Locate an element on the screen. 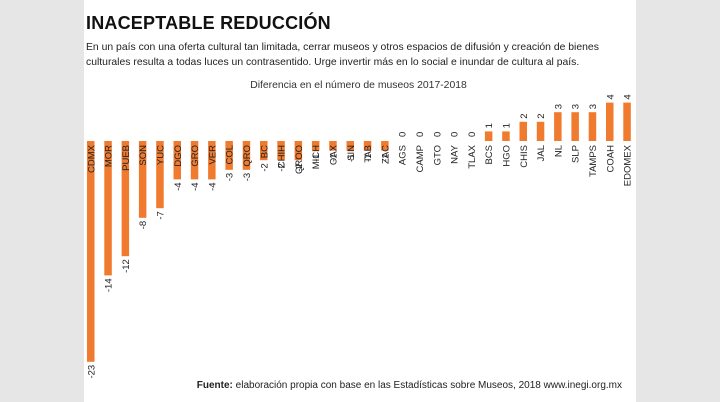 The height and width of the screenshot is (402, 720). bar-ver is located at coordinates (212, 160).